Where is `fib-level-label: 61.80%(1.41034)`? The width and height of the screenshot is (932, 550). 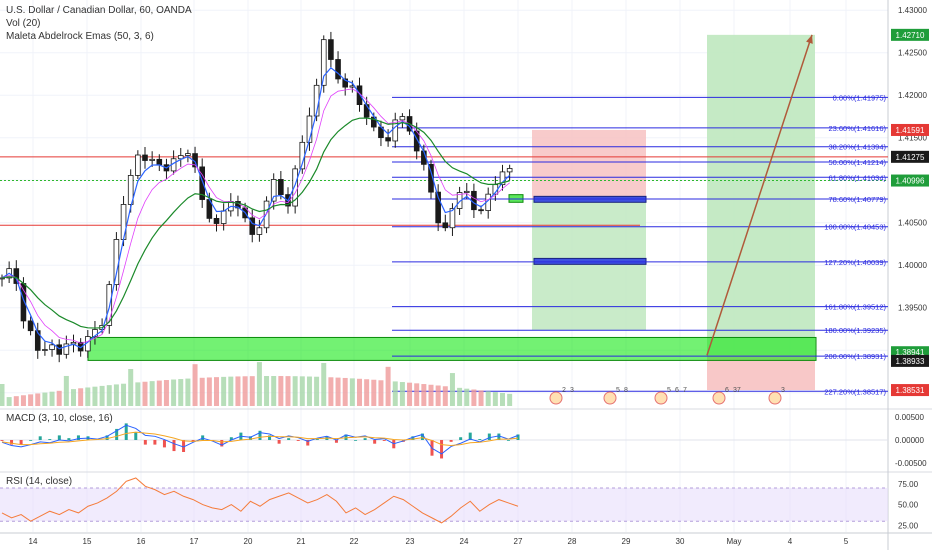
fib-level-label: 61.80%(1.41034) is located at coordinates (857, 177).